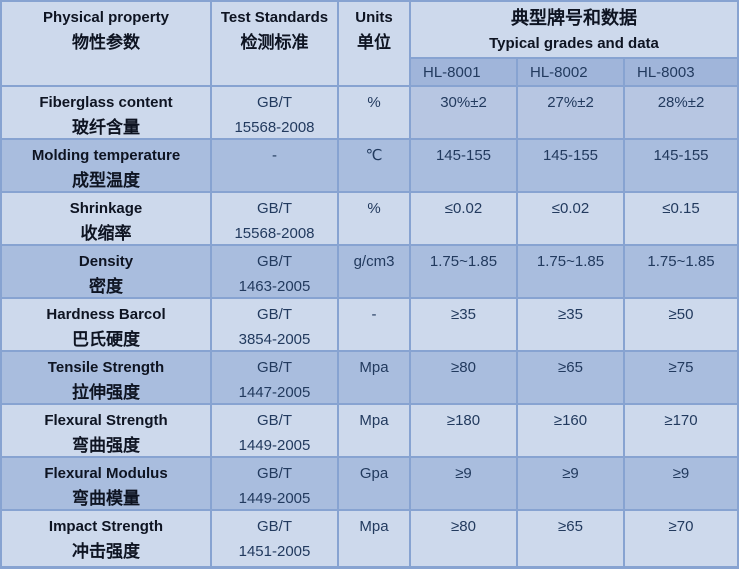 This screenshot has height=569, width=739. Describe the element at coordinates (275, 166) in the screenshot. I see `standard-cell: -` at that location.